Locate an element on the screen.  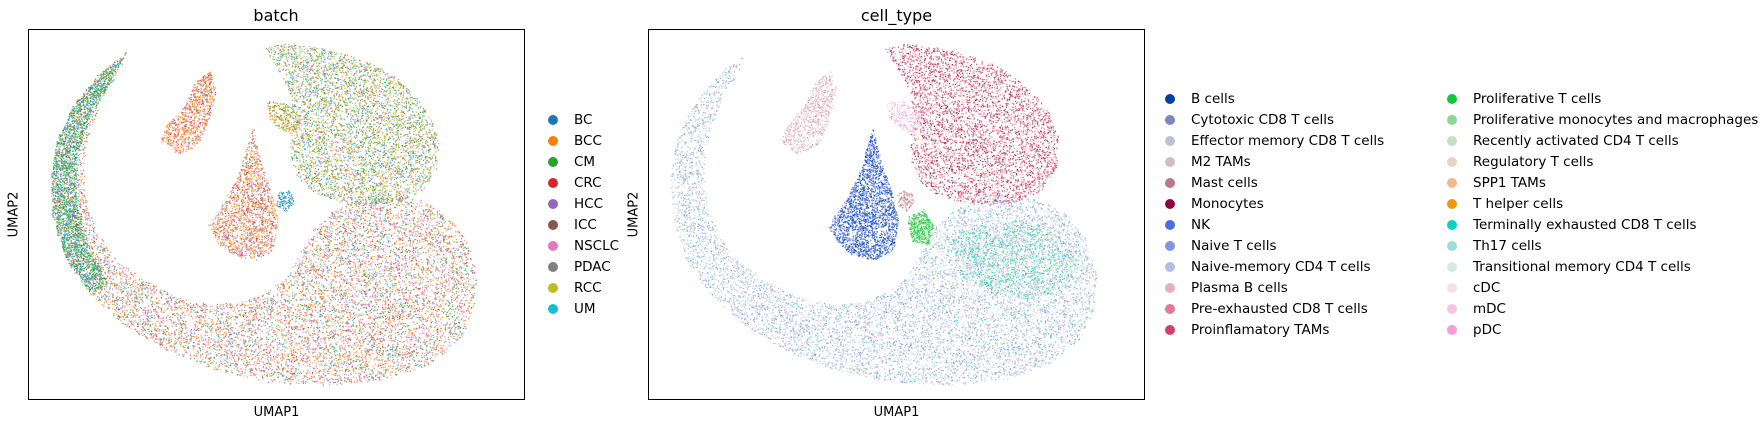
scatter-series-proinflamatory-tams is located at coordinates (972, 125).